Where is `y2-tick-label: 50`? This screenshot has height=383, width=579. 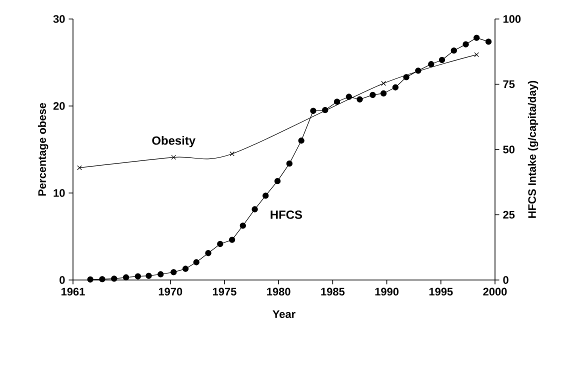 y2-tick-label: 50 is located at coordinates (509, 150).